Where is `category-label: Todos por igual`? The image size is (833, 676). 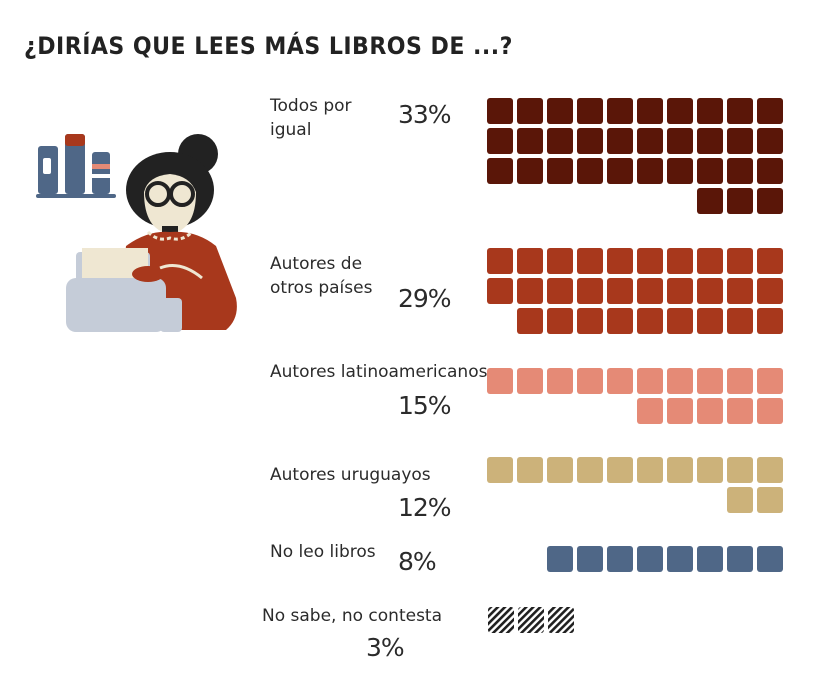 category-label: Todos por igual is located at coordinates (311, 118).